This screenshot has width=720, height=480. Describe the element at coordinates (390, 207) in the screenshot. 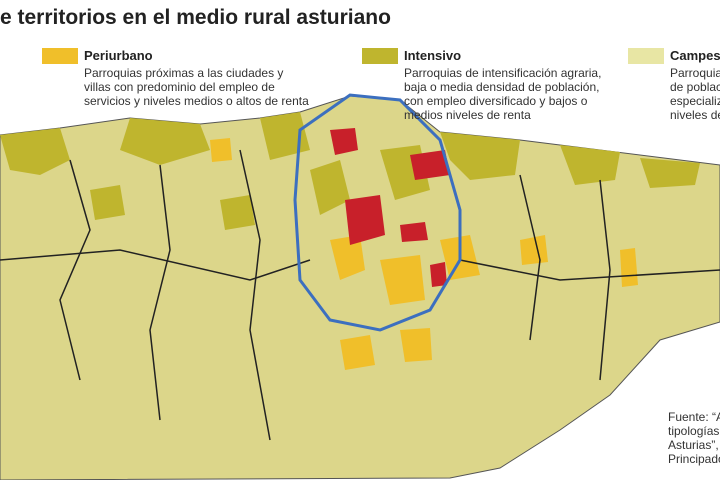

I see `urban-areas` at that location.